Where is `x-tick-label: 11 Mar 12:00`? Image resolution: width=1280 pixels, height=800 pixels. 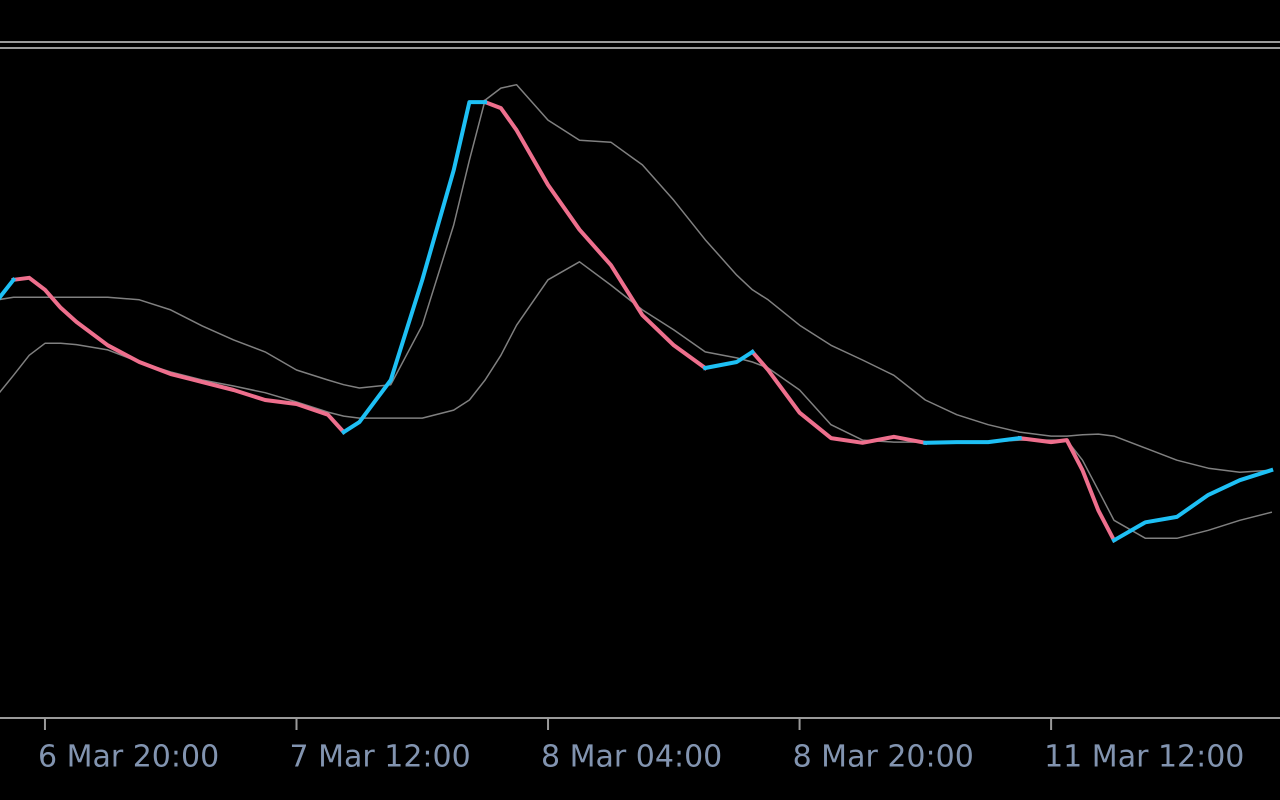
x-tick-label: 11 Mar 12:00 is located at coordinates (1144, 757).